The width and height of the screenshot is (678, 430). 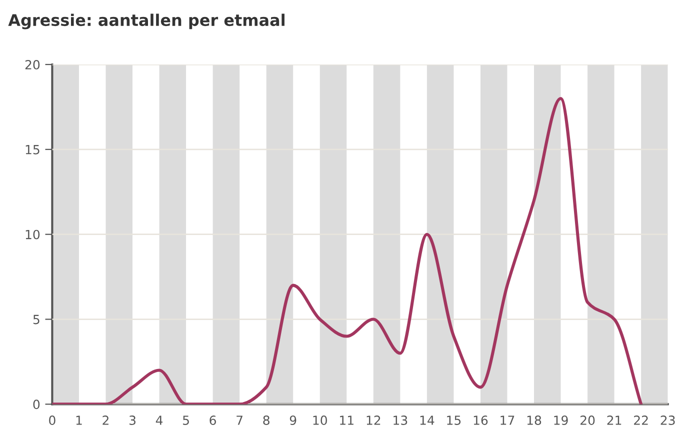 What do you see at coordinates (373, 420) in the screenshot?
I see `x-tick-label: 12` at bounding box center [373, 420].